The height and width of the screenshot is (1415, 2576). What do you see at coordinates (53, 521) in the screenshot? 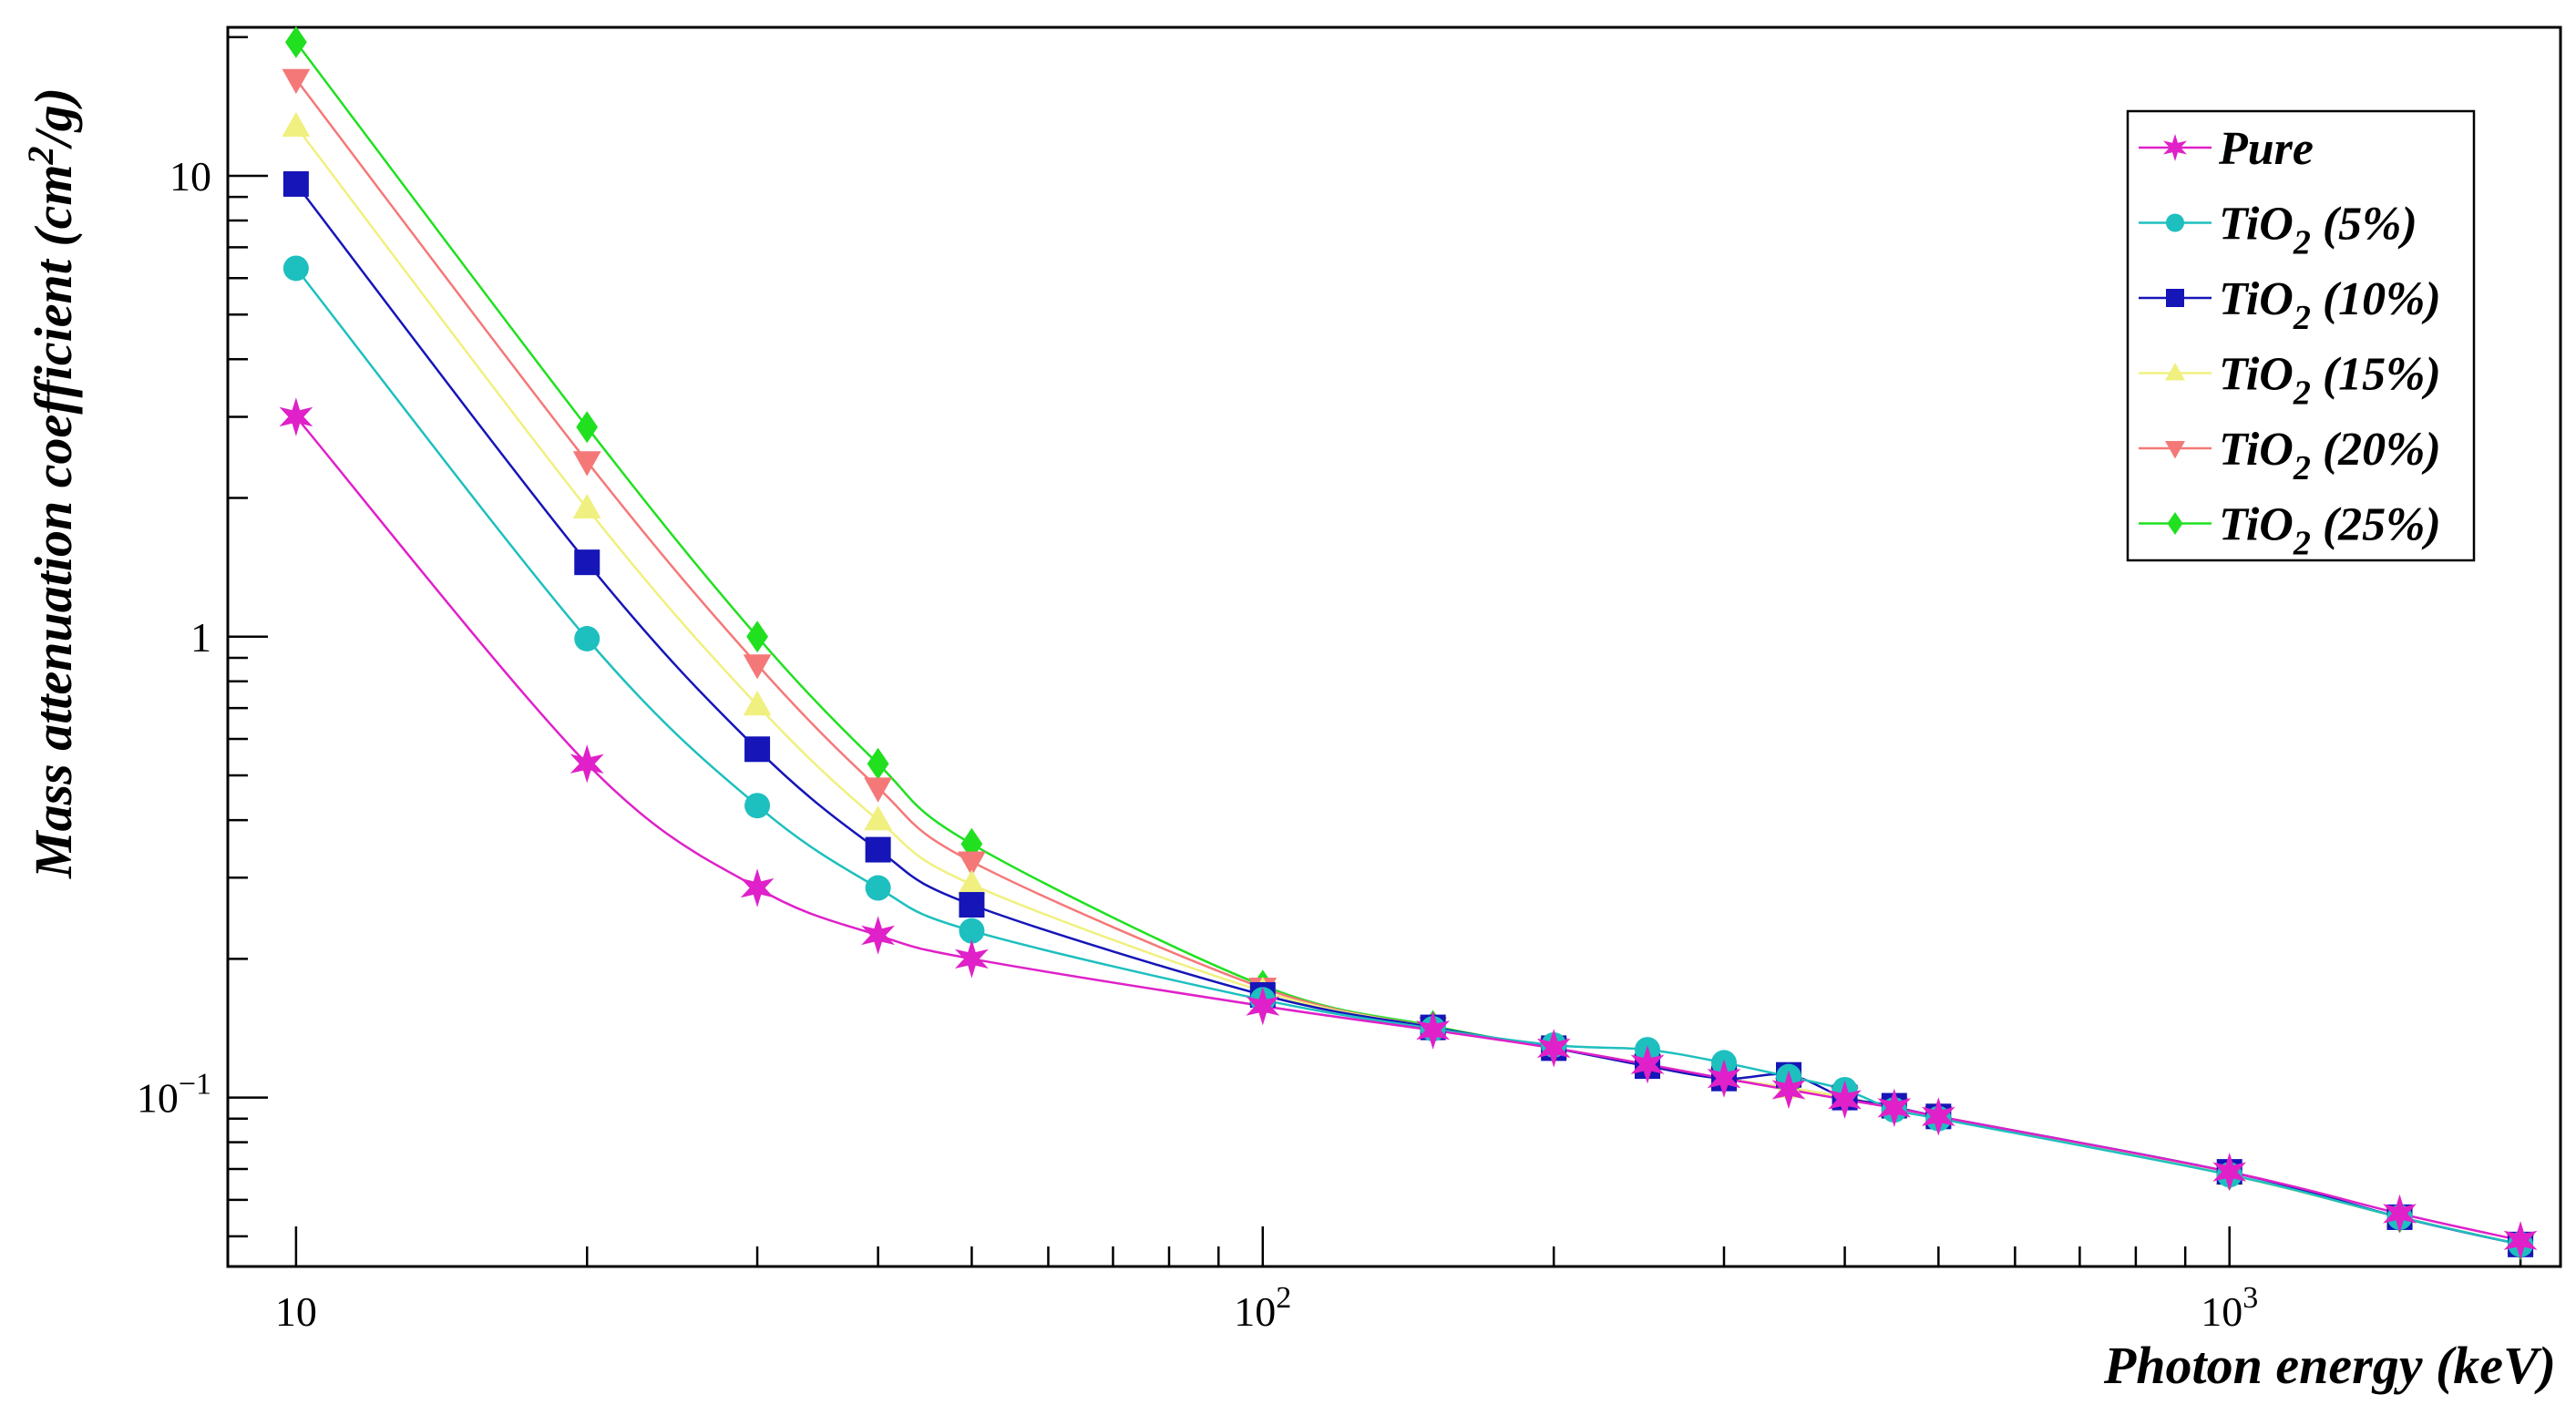
I see `y-axis-title-pre: Mass attenuation coefficient (cm` at bounding box center [53, 521].